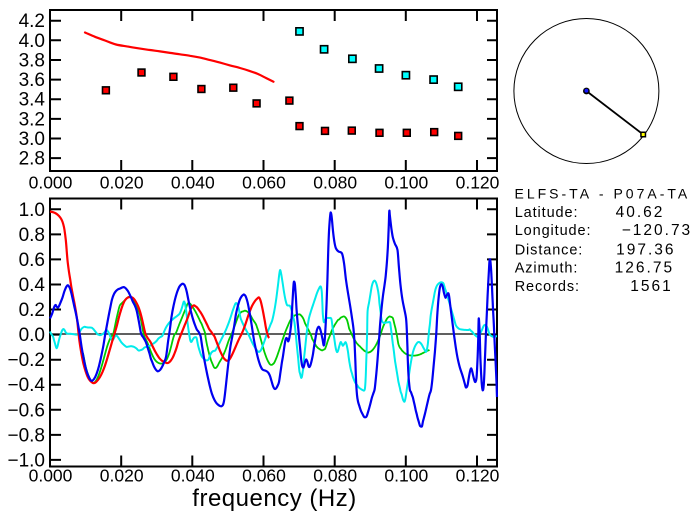  What do you see at coordinates (547, 213) in the screenshot?
I see `svg-text: Latitude:` at bounding box center [547, 213].